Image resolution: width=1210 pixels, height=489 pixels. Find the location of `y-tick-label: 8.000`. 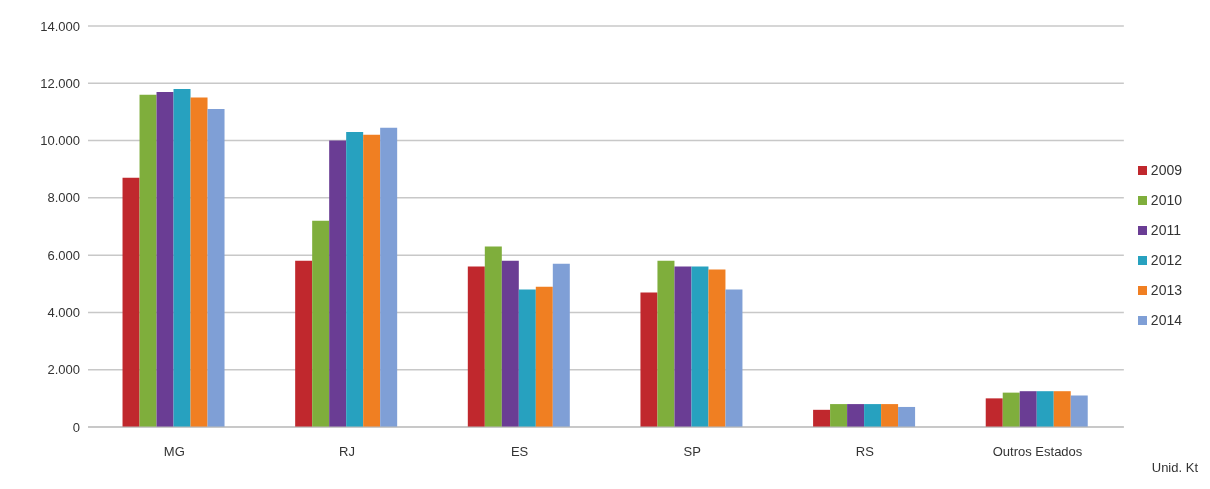

y-tick-label: 8.000 is located at coordinates (63, 198).